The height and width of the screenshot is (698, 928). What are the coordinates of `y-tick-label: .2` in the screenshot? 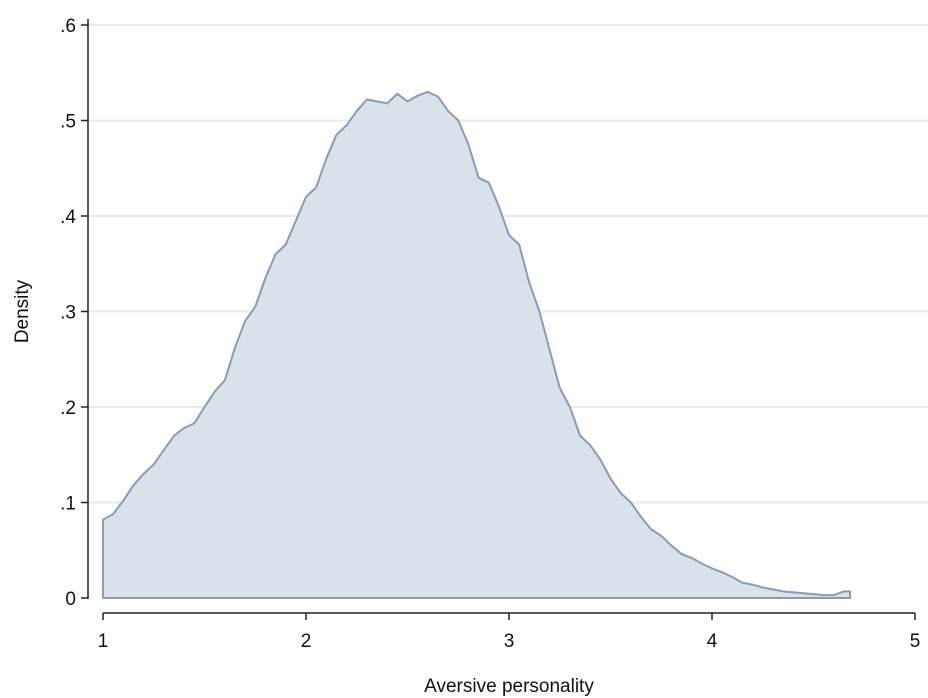 It's located at (68, 408).